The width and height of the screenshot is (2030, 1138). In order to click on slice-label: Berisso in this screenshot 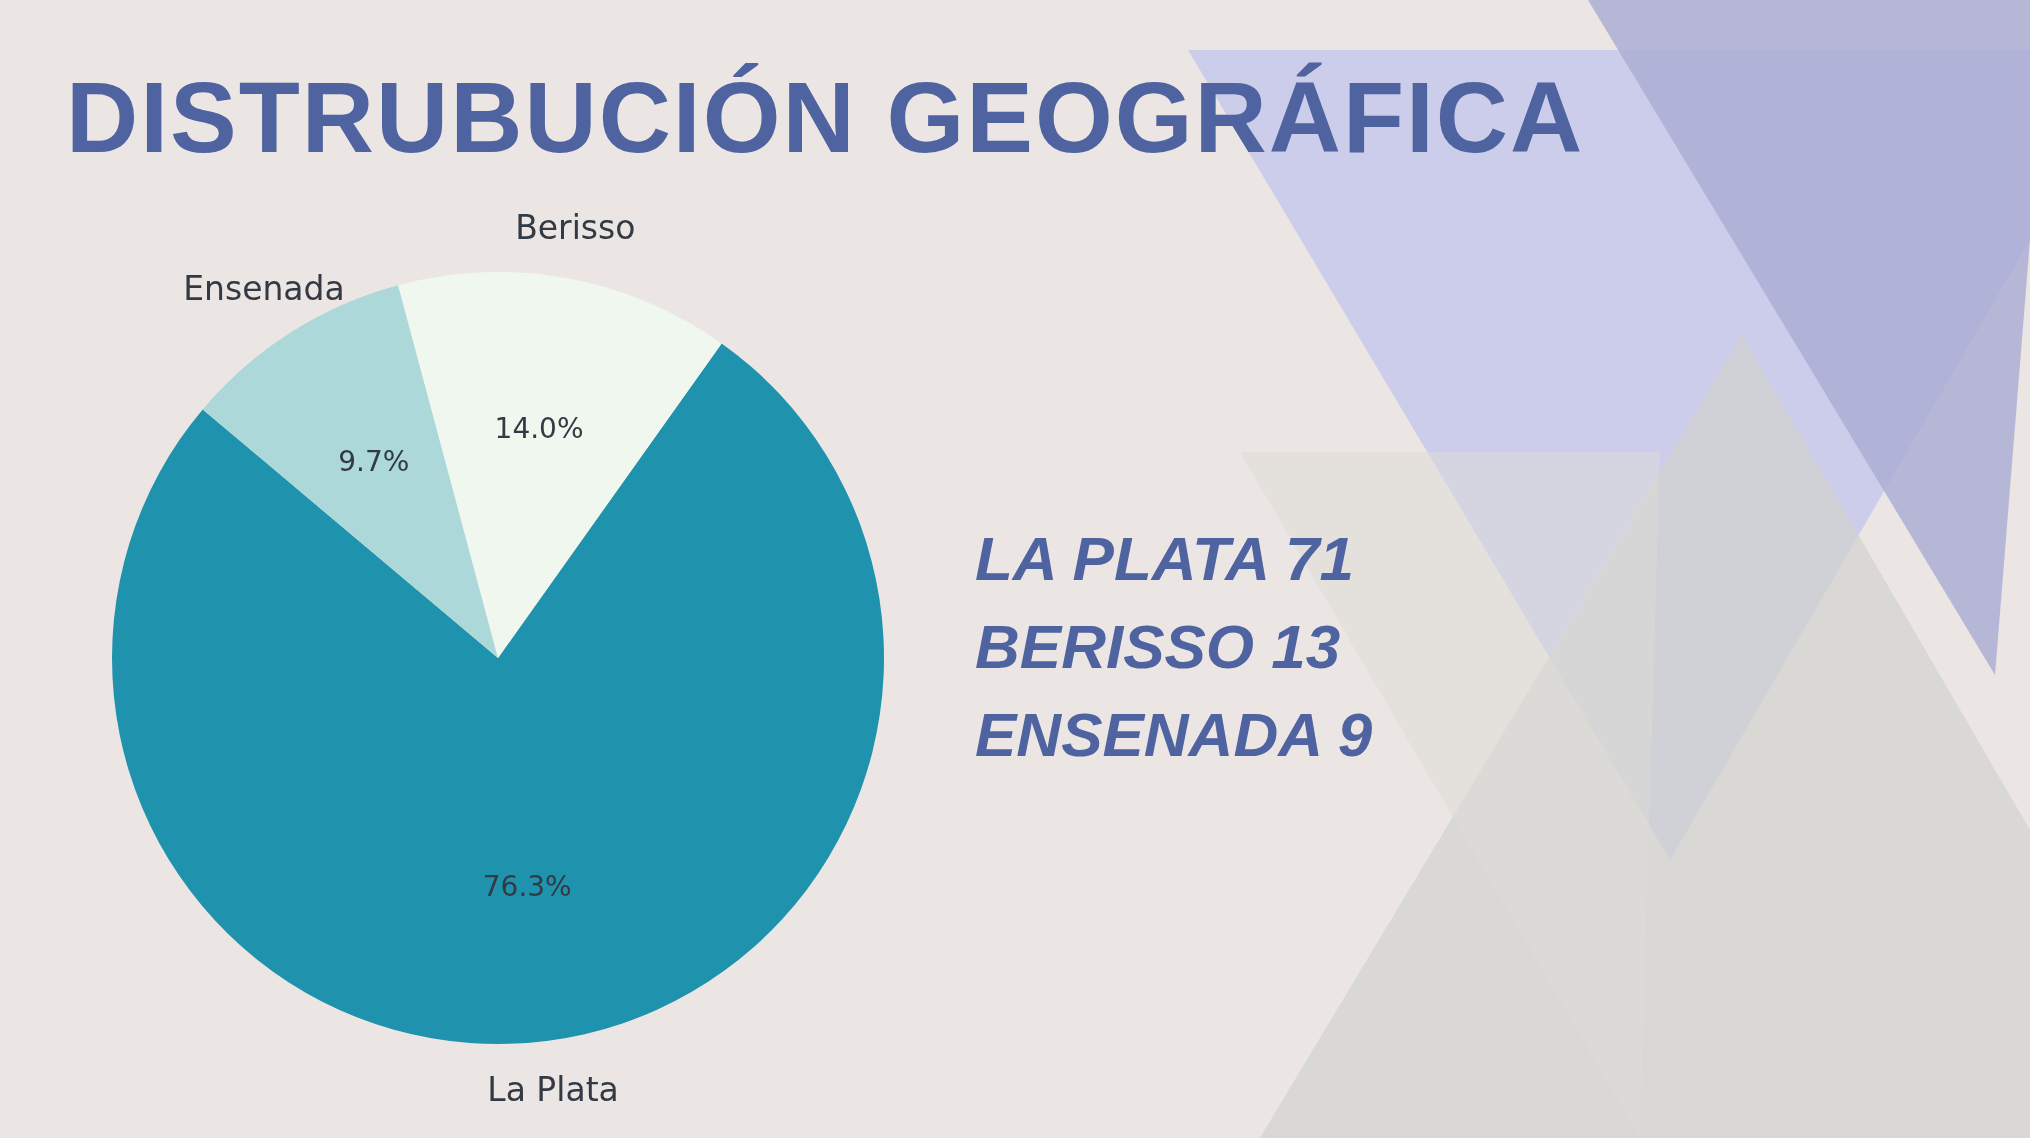, I will do `click(575, 227)`.